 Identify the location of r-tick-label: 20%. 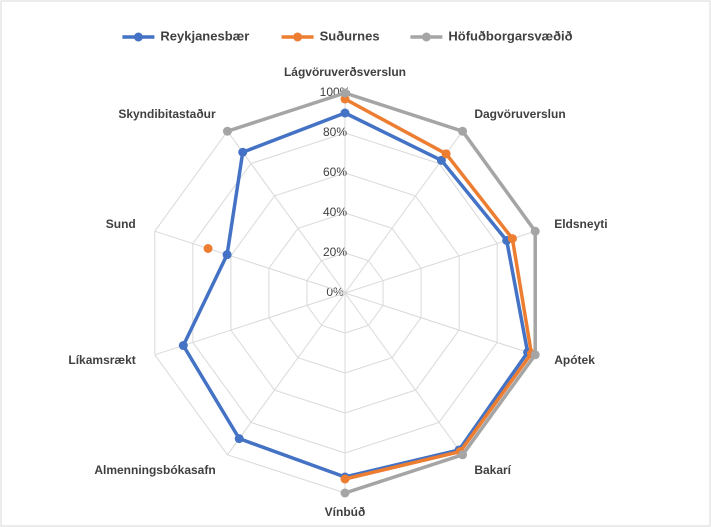
(335, 252).